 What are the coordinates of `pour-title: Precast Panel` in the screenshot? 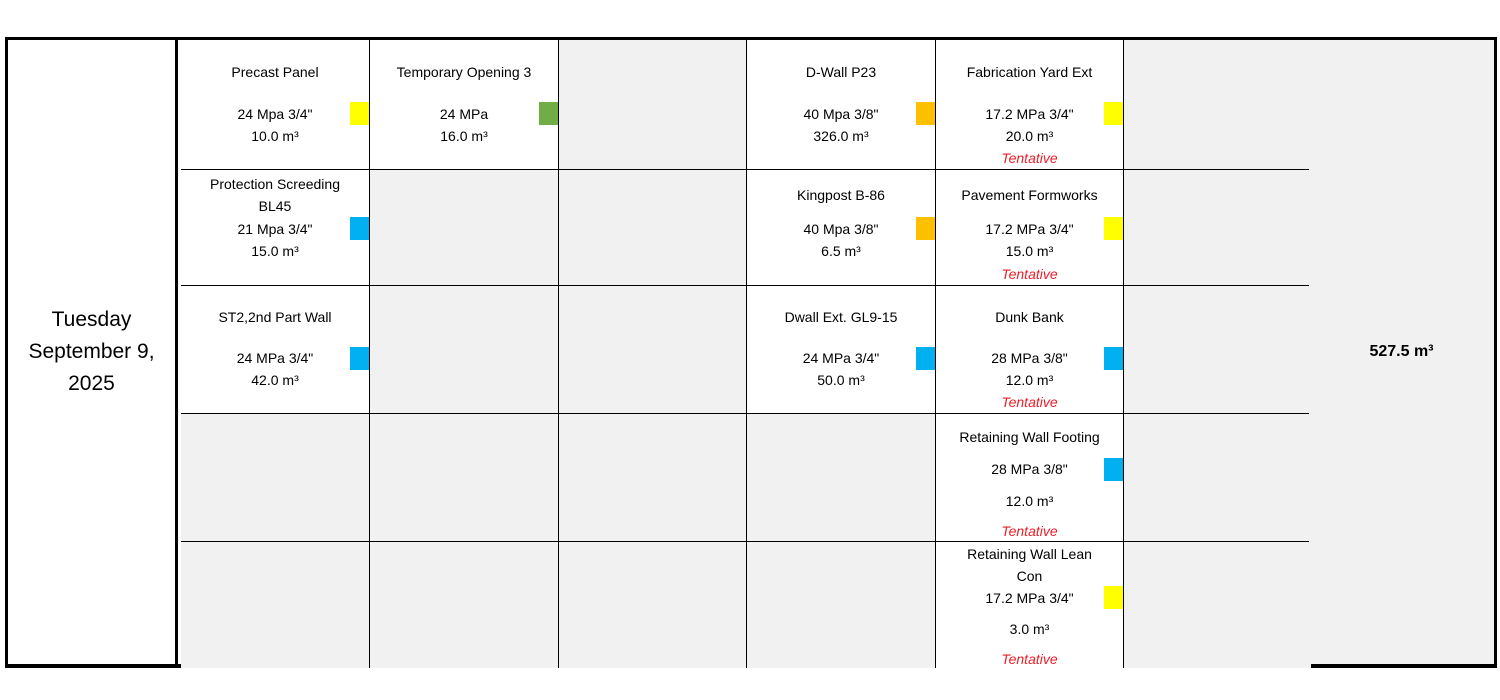 It's located at (275, 72).